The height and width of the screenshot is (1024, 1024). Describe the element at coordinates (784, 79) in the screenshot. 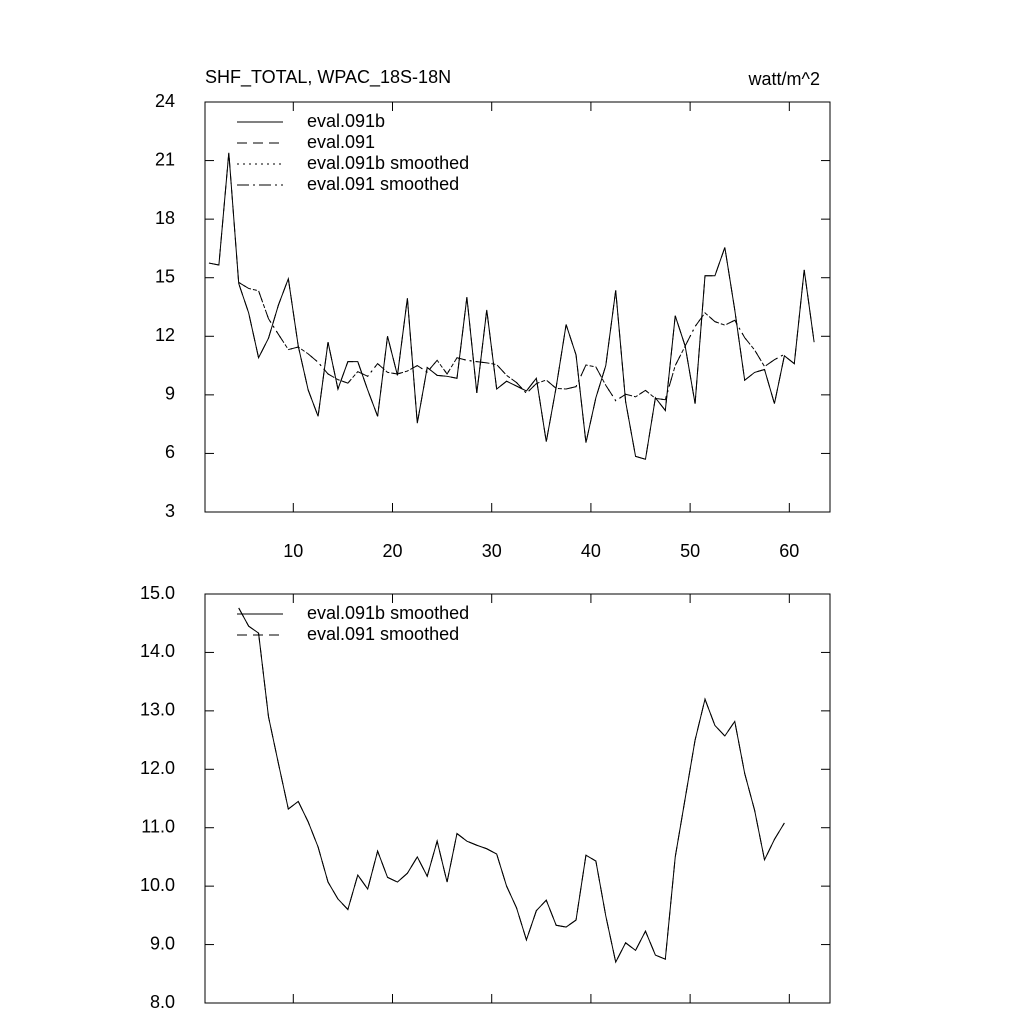

I see `units-label: watt/m^2` at that location.